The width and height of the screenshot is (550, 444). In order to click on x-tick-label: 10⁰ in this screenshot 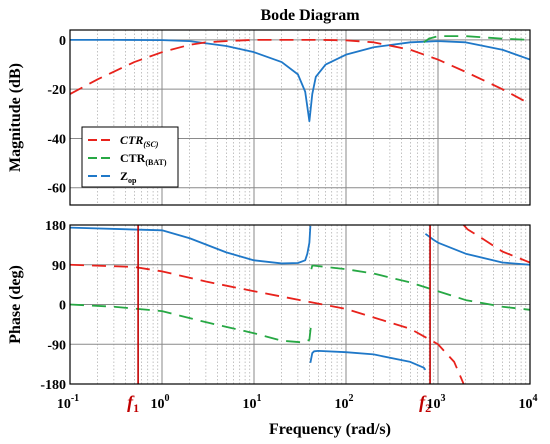, I will do `click(160, 402)`.